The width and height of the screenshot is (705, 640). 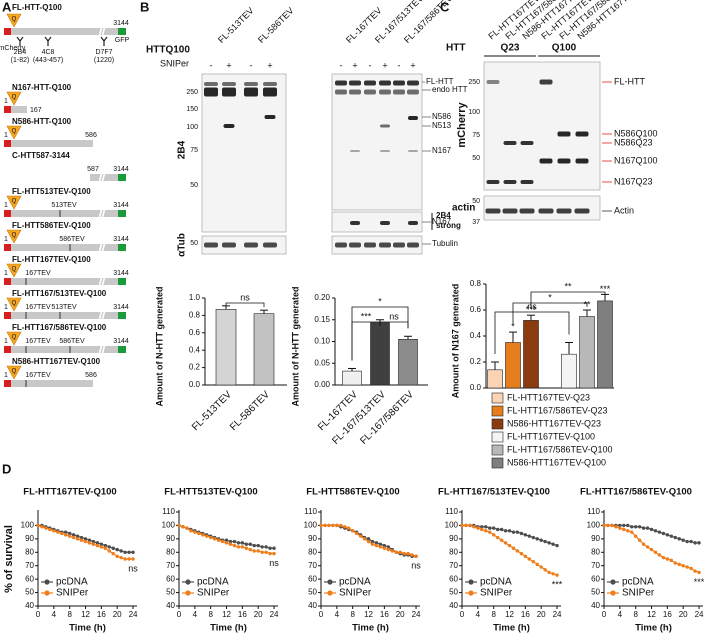 I want to click on significance: ***, so click(x=605, y=289).